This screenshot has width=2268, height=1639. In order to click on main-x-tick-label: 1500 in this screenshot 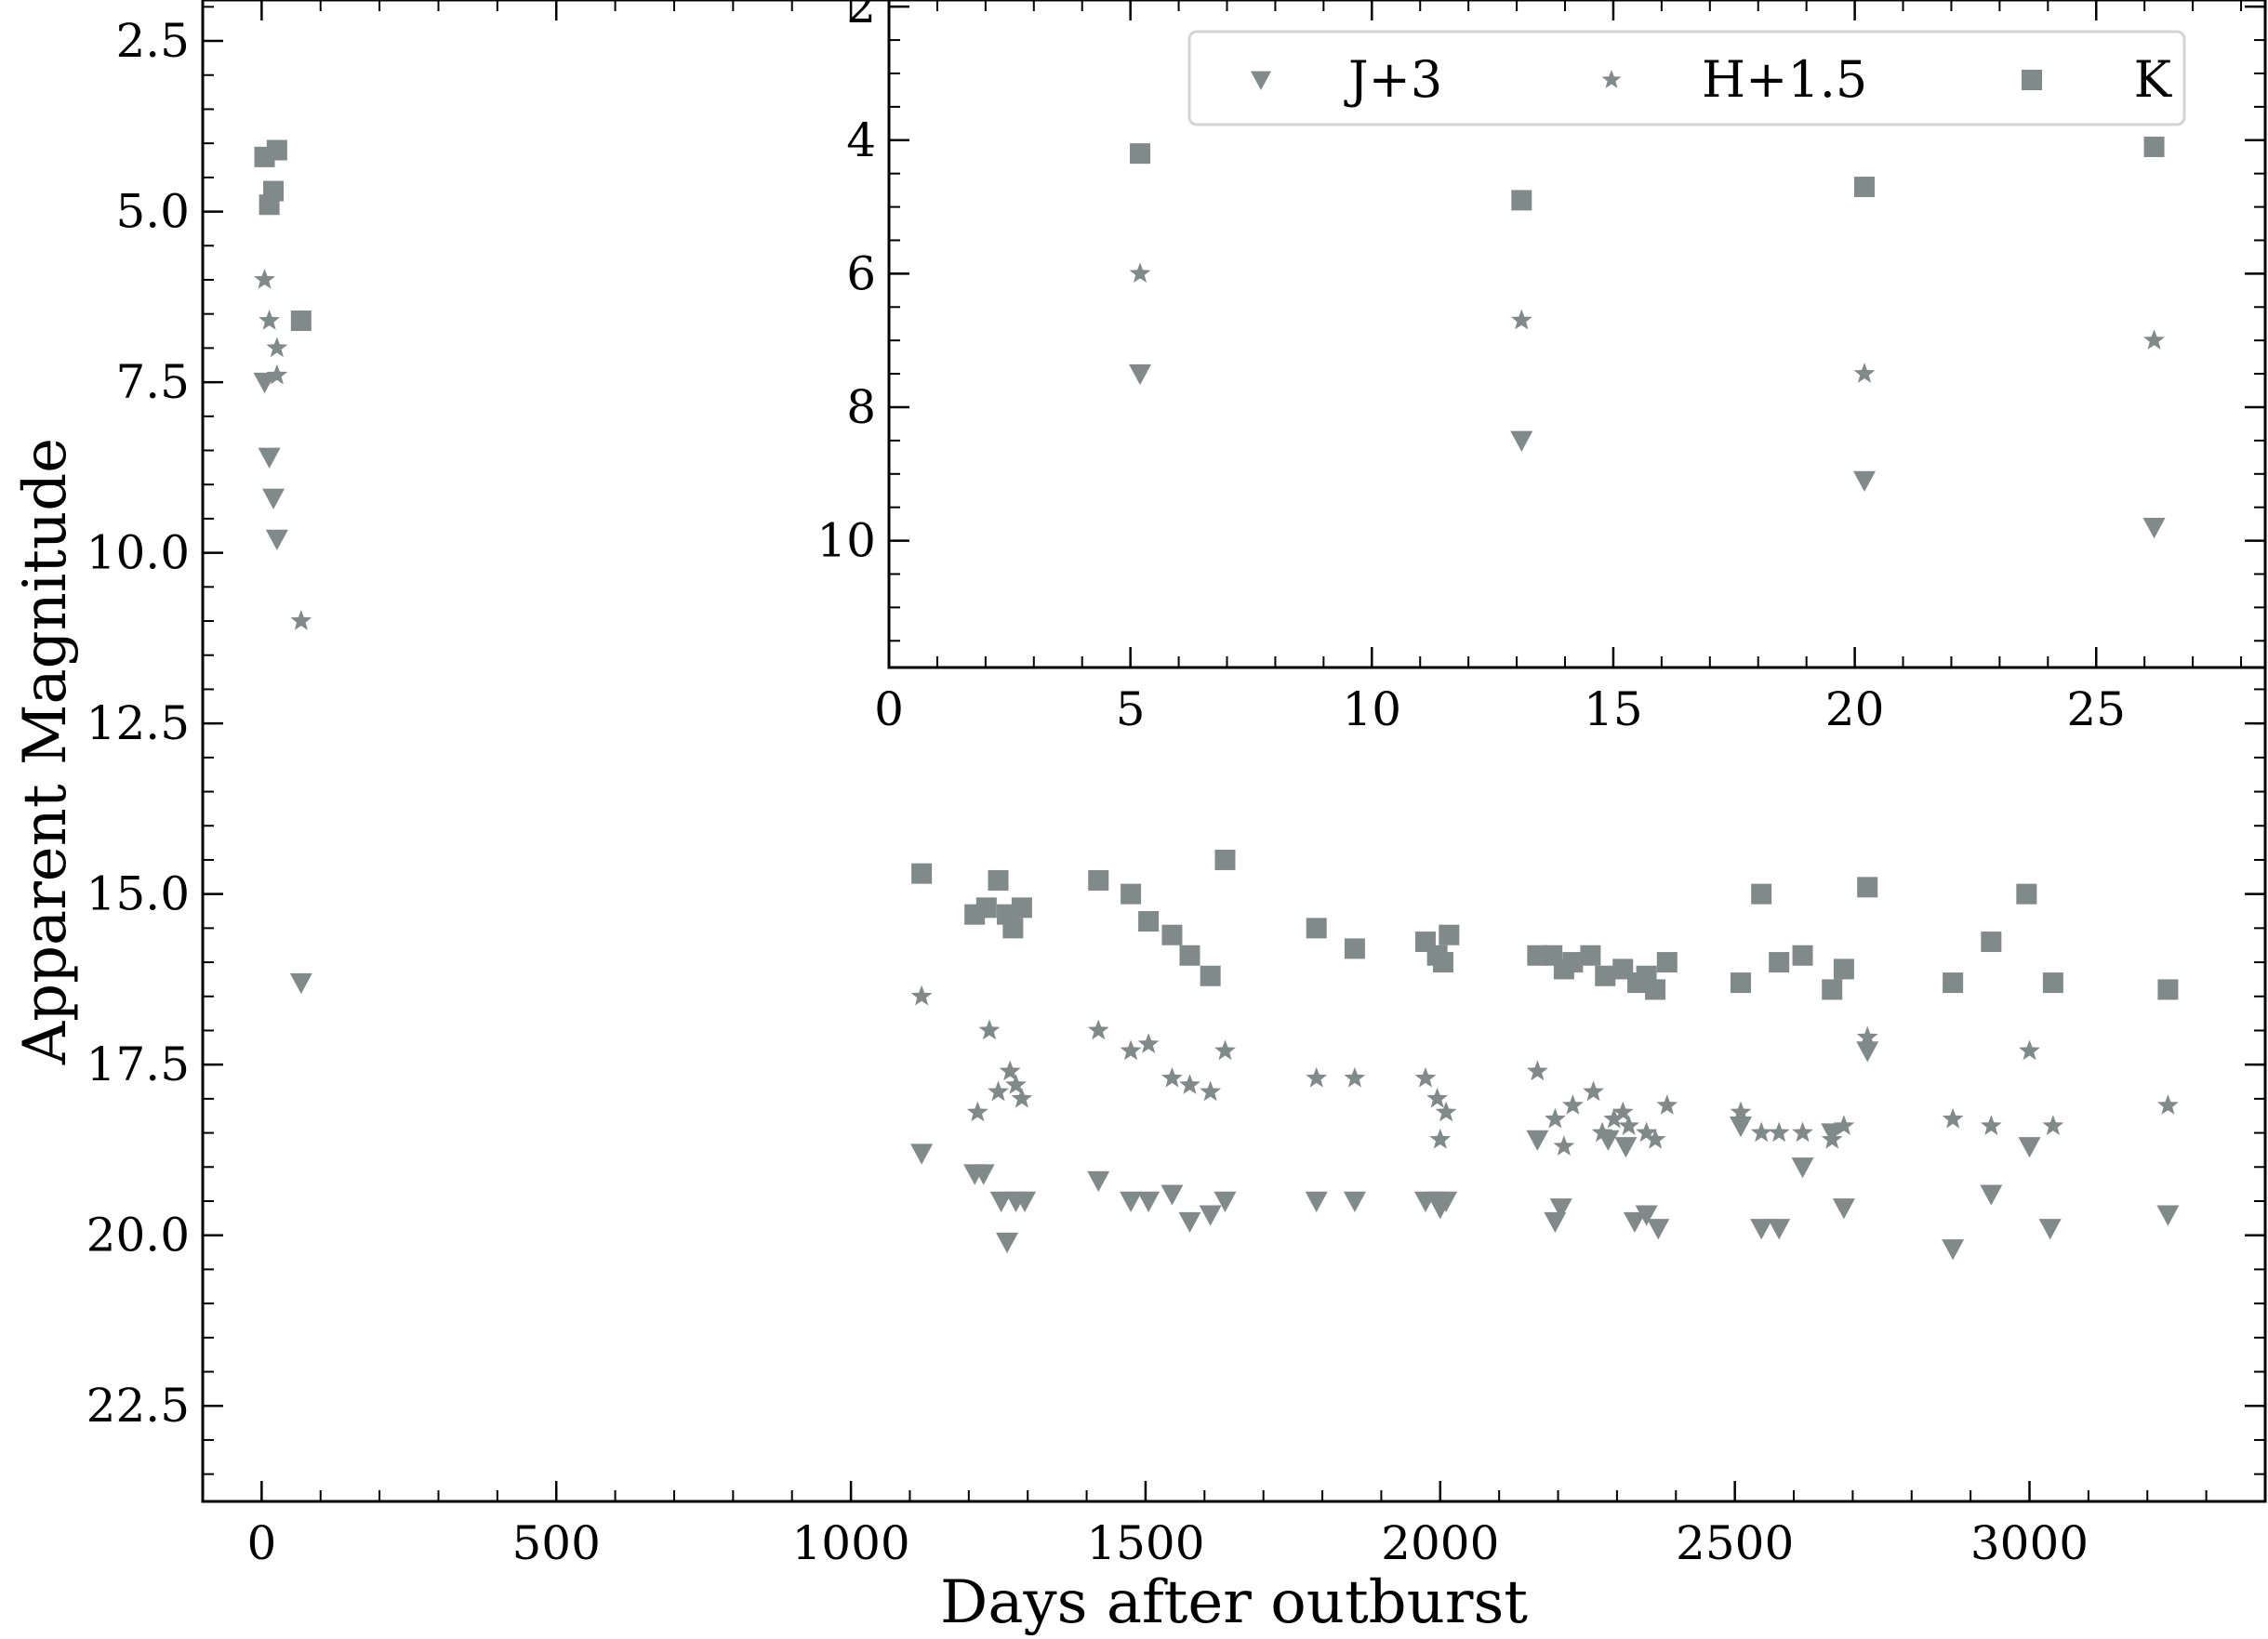, I will do `click(1145, 1543)`.